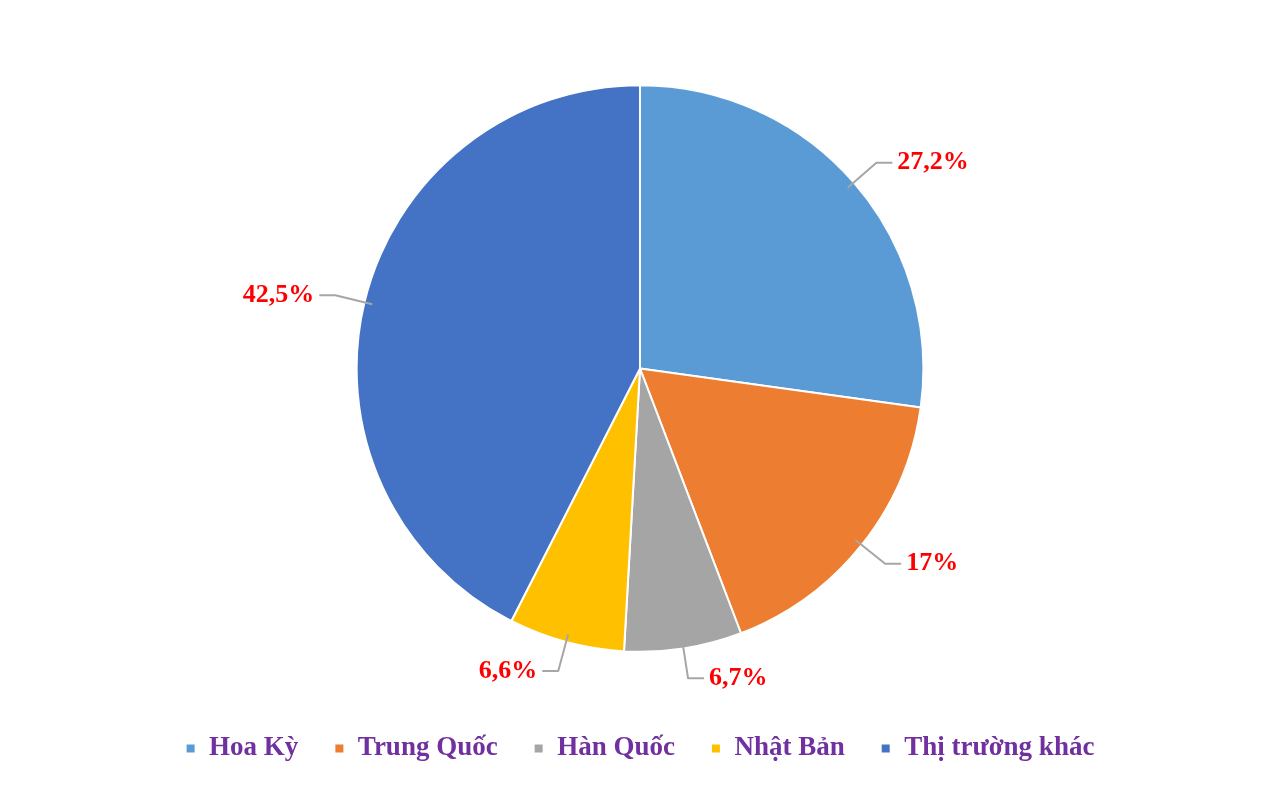 The height and width of the screenshot is (800, 1280). Describe the element at coordinates (738, 676) in the screenshot. I see `data-label: 6,7%` at that location.